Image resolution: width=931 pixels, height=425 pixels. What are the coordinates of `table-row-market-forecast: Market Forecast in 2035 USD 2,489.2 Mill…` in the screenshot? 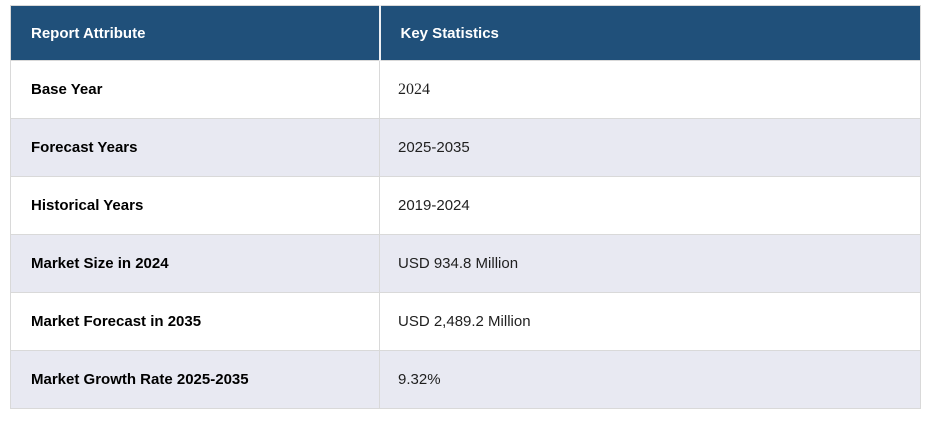 It's located at (465, 321).